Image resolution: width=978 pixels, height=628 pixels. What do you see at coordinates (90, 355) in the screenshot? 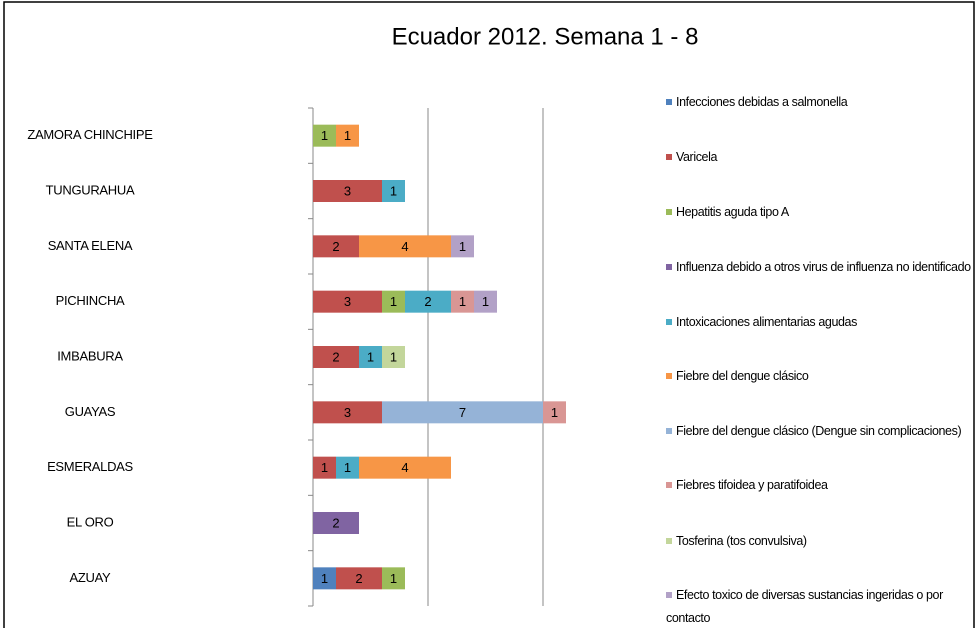
I see `y-tick-label: IMBABURA` at bounding box center [90, 355].